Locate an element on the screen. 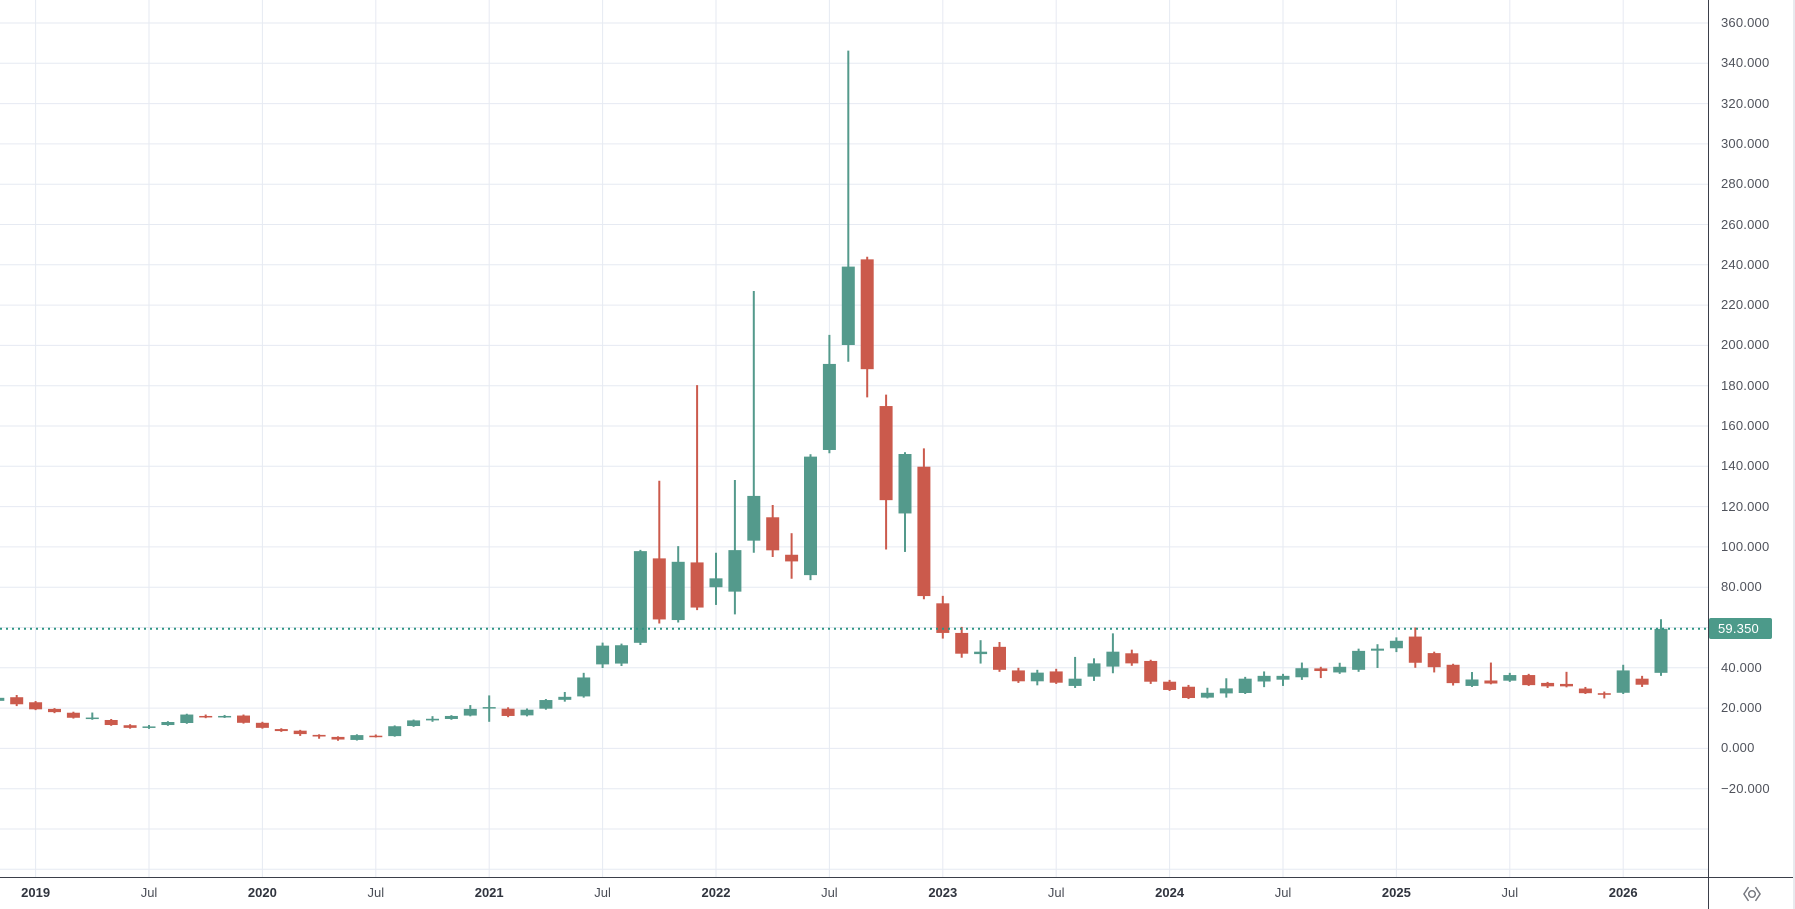 This screenshot has height=909, width=1795. time-axis-year-label: 2022 is located at coordinates (716, 892).